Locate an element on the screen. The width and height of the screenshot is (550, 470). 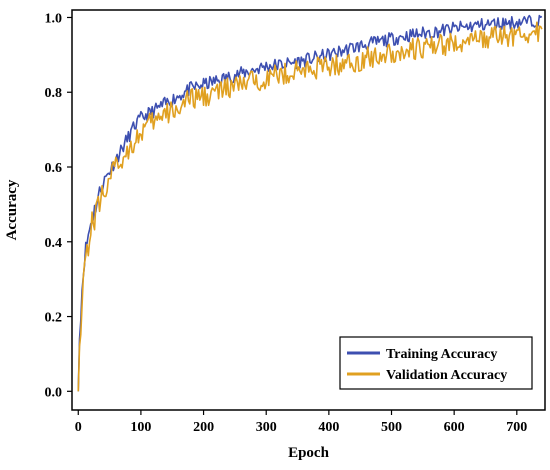
legend-label-training: Training Accuracy is located at coordinates (441, 354).